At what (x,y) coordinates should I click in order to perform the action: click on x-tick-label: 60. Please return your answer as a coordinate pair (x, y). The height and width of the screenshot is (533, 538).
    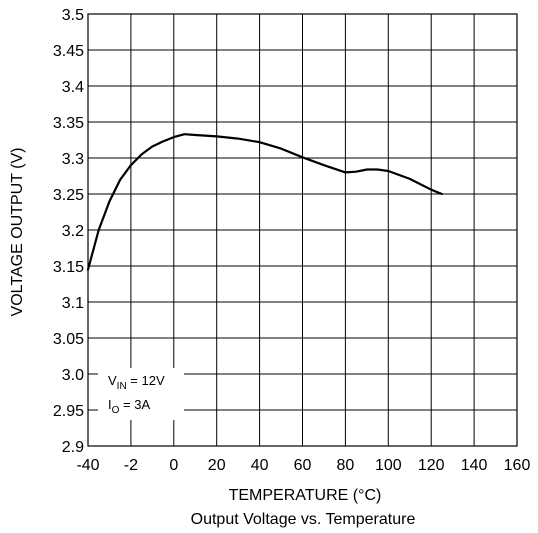
    Looking at the image, I should click on (303, 465).